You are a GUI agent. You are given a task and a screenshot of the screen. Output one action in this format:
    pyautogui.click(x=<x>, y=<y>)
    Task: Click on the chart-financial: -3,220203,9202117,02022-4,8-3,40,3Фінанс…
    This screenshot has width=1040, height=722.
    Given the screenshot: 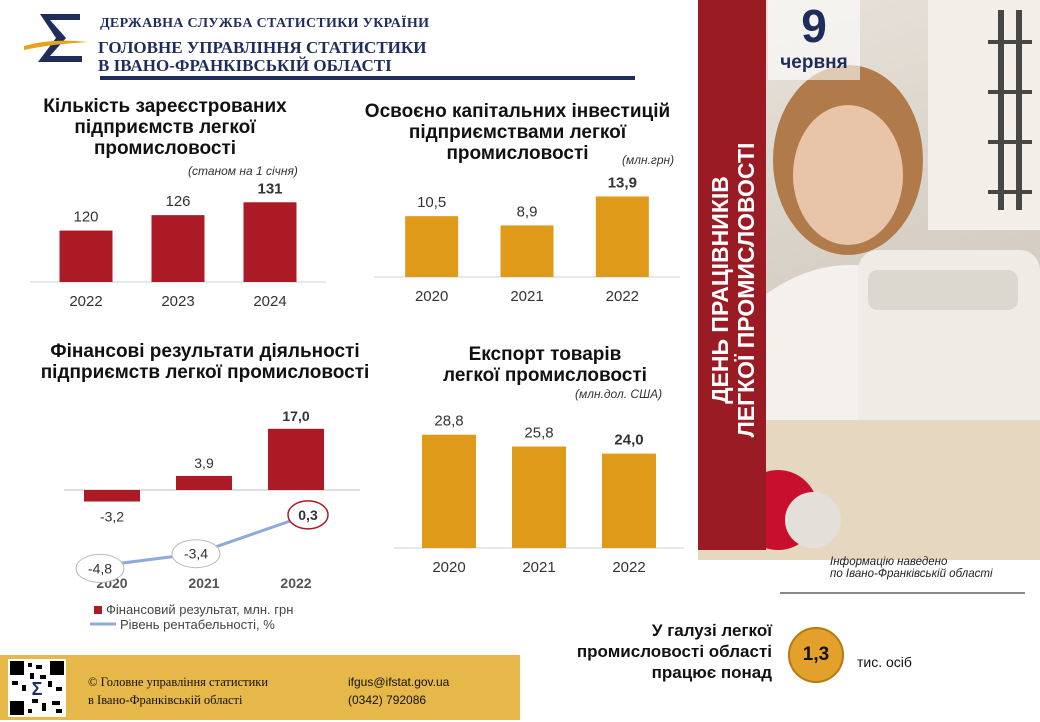 What is the action you would take?
    pyautogui.click(x=212, y=520)
    